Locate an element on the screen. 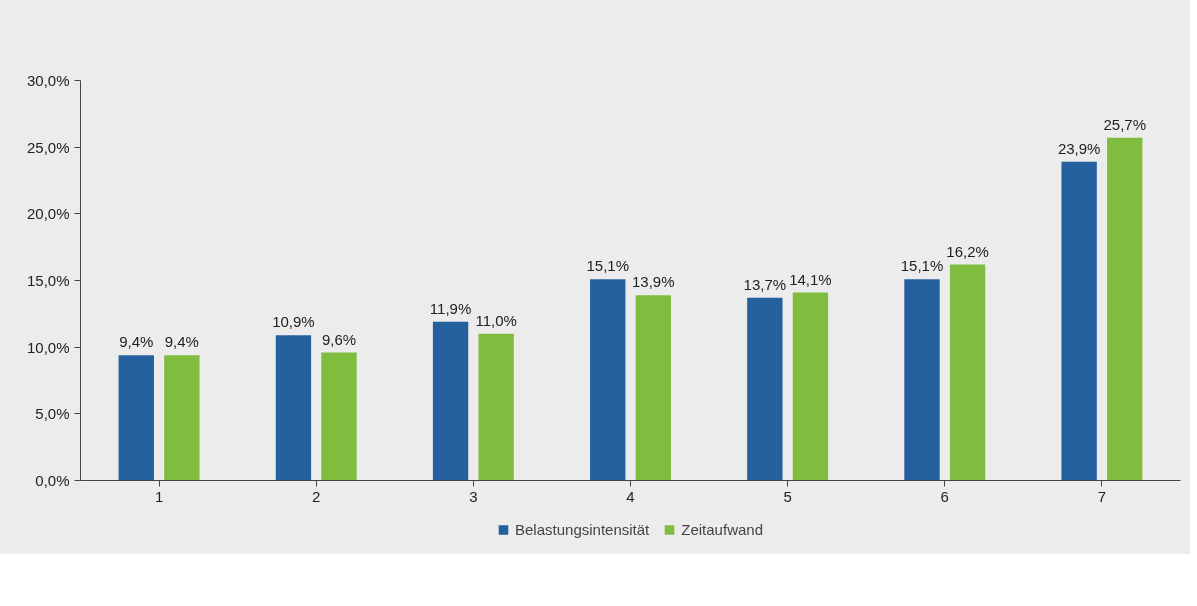 This screenshot has height=606, width=1197. y-tick-label: 30,0% is located at coordinates (48, 80).